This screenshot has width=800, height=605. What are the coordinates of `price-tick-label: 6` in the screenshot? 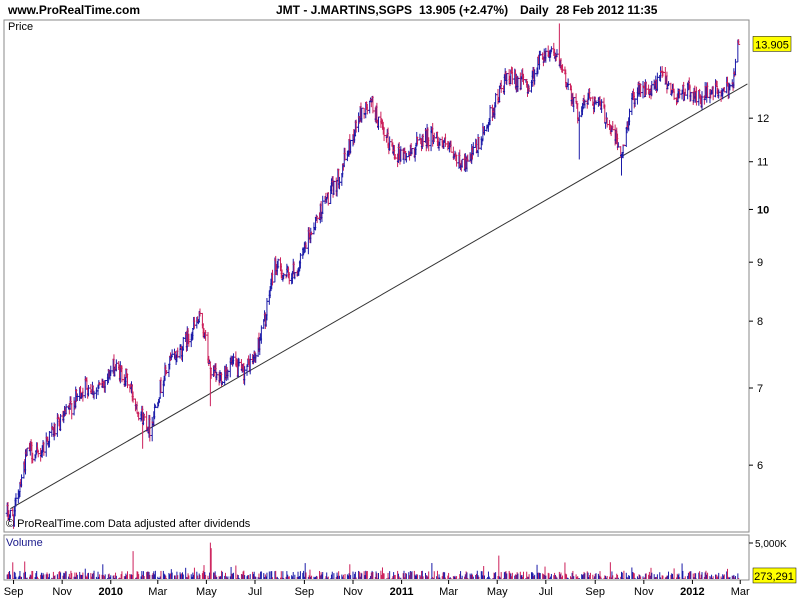 It's located at (760, 466).